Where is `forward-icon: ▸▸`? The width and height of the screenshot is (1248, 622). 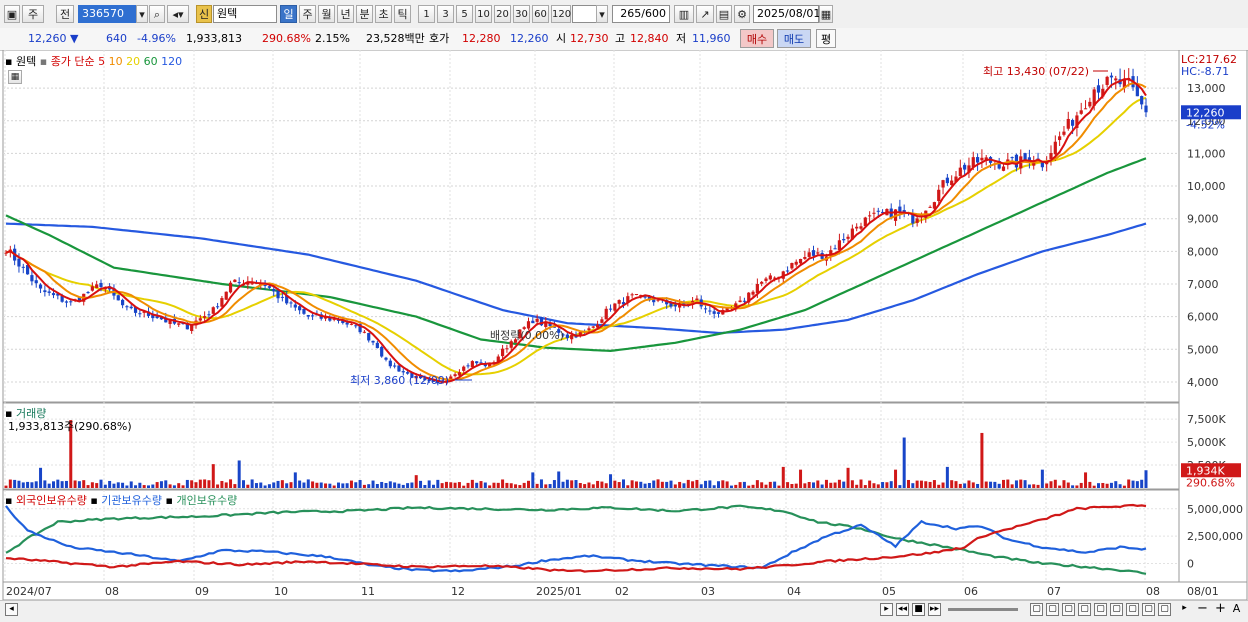 forward-icon: ▸▸ is located at coordinates (934, 609).